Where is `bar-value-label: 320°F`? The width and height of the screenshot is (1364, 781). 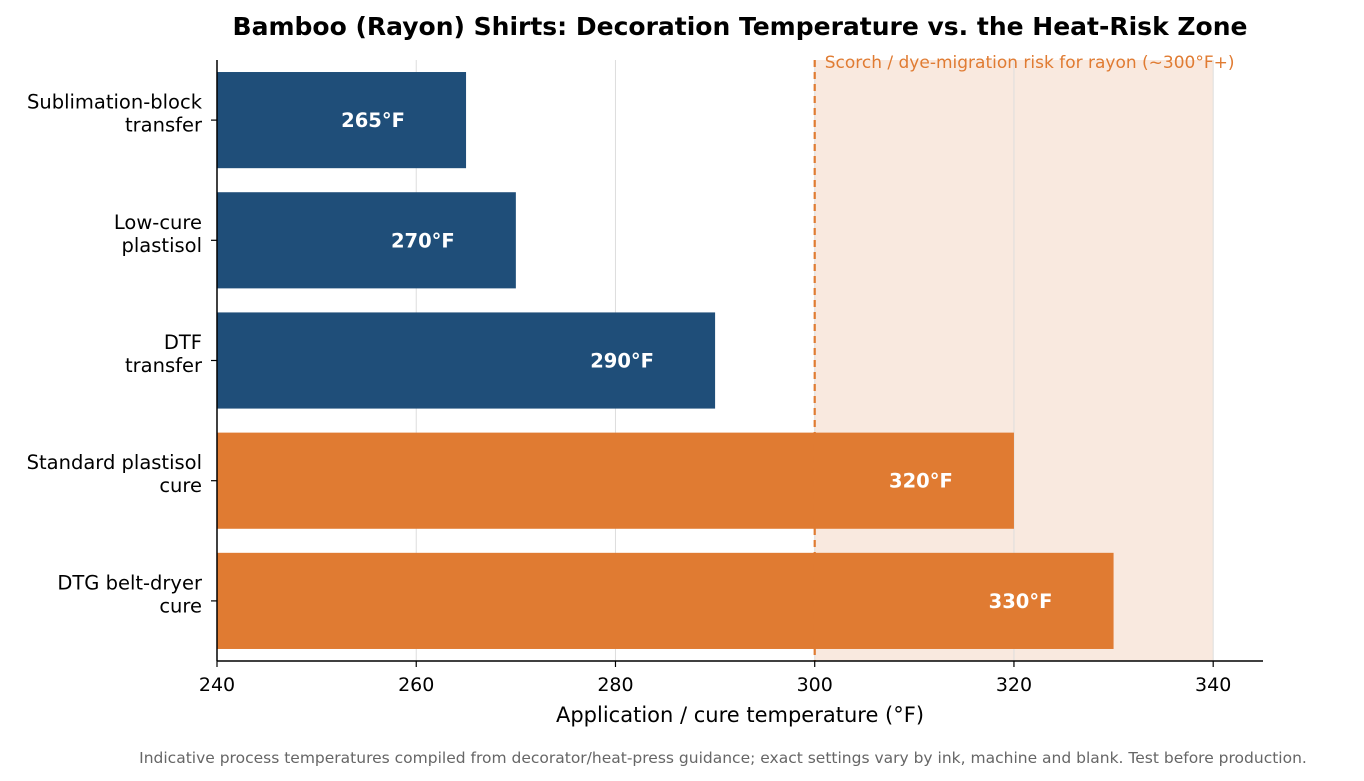
bar-value-label: 320°F is located at coordinates (921, 481).